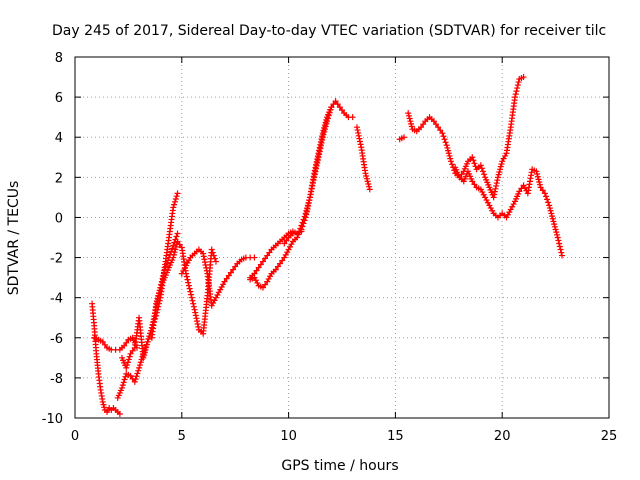 This screenshot has width=640, height=480. I want to click on y-tick-label: 4, so click(59, 138).